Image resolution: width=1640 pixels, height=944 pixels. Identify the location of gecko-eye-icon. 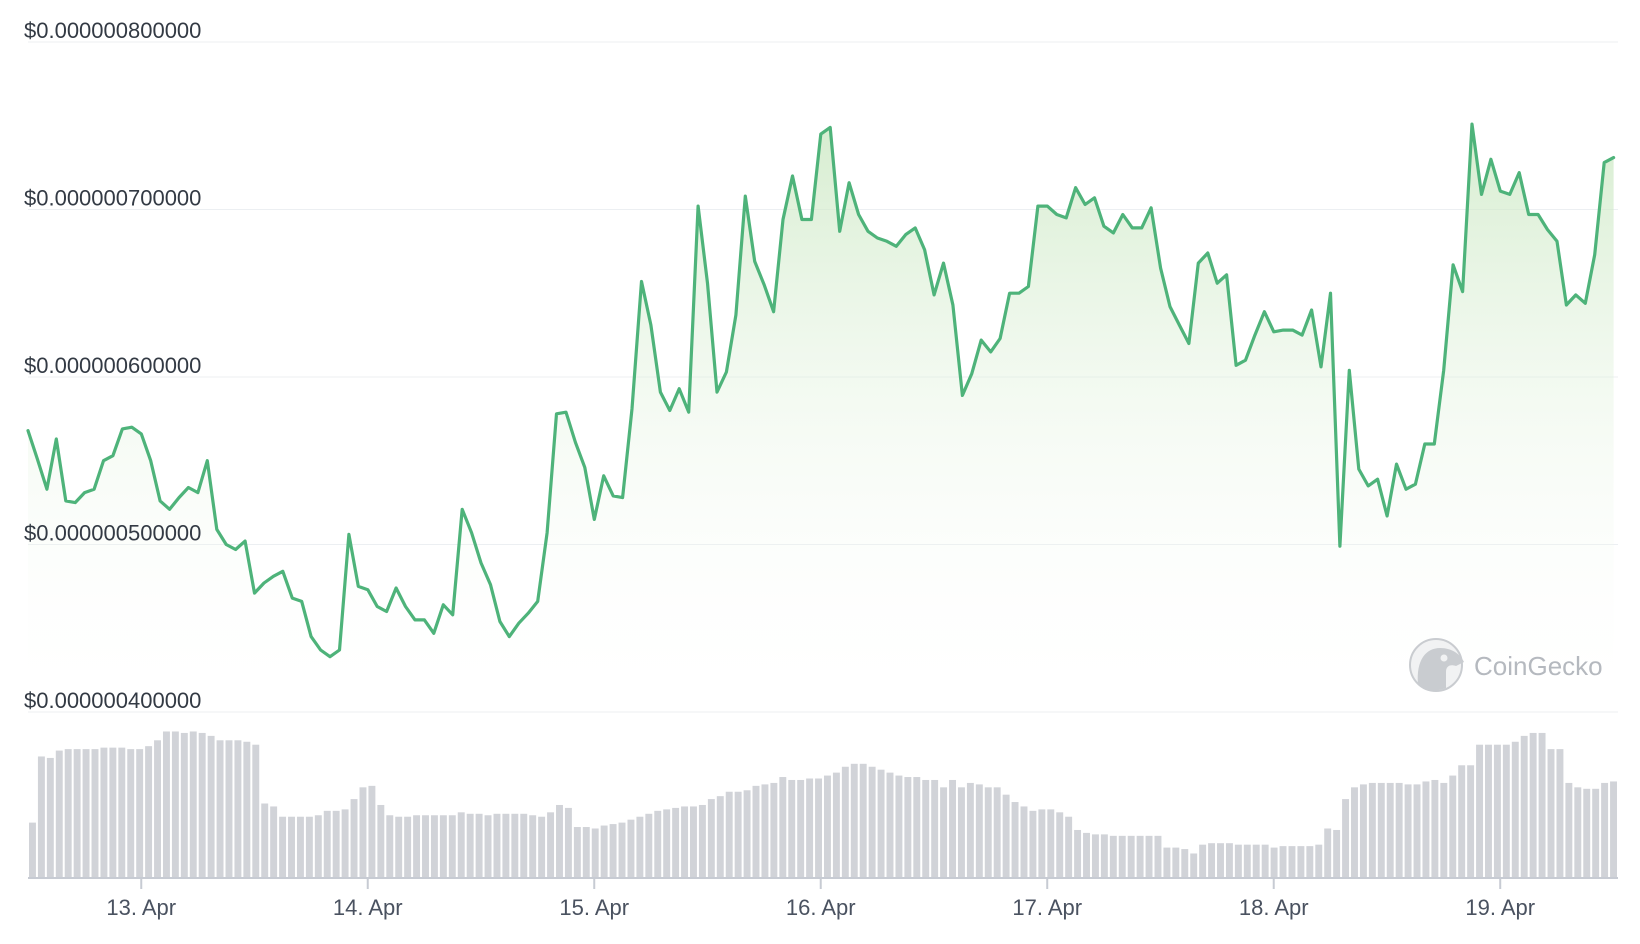
(1444, 658).